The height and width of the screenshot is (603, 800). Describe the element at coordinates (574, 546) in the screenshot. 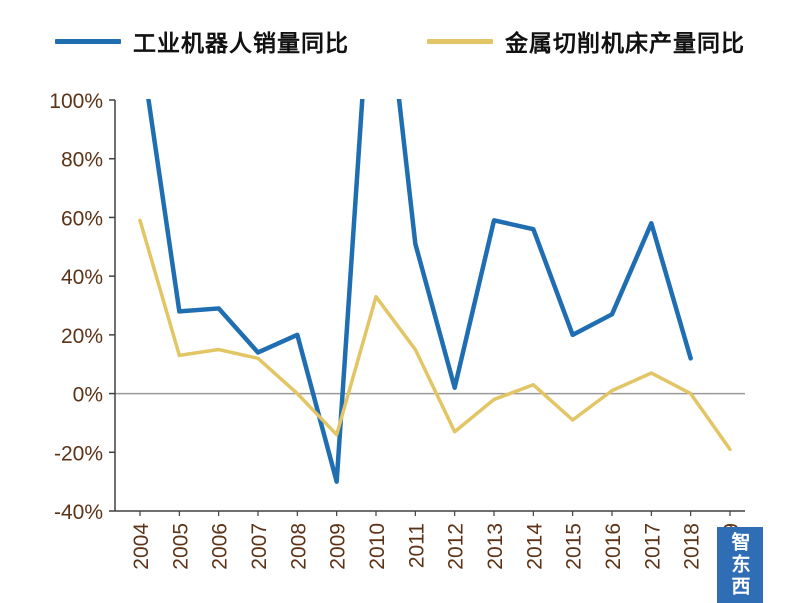

I see `x-tick-label: 2015` at that location.